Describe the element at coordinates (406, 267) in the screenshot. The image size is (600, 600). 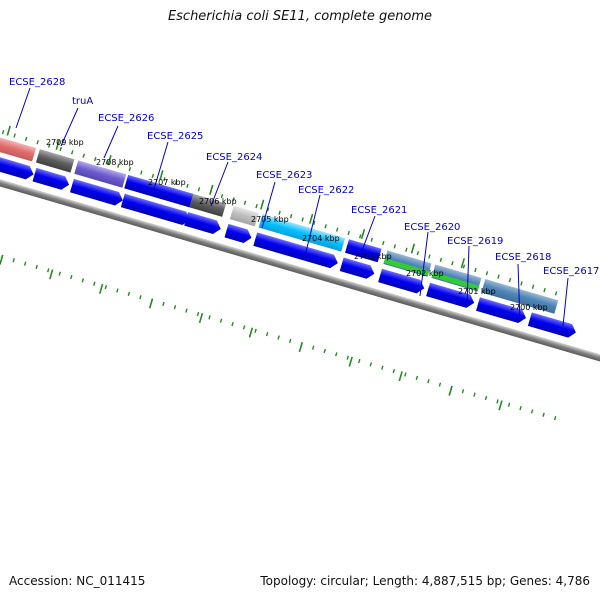
I see `feature-ecse-2620-band` at that location.